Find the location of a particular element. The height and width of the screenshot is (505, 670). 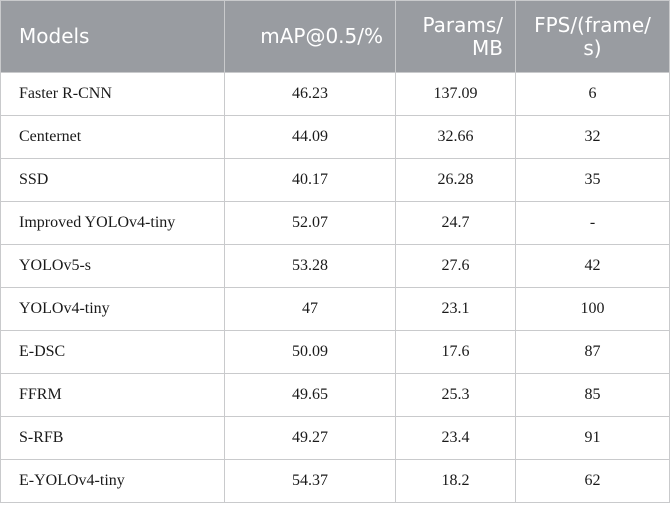

params-cell: 18.2 is located at coordinates (456, 481).